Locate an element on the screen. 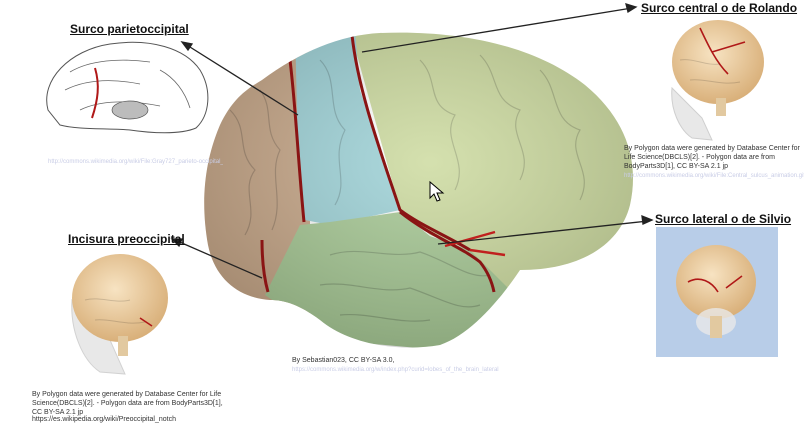 The image size is (806, 423). central-sulcus-label: Surco central o de Rolando is located at coordinates (719, 8).